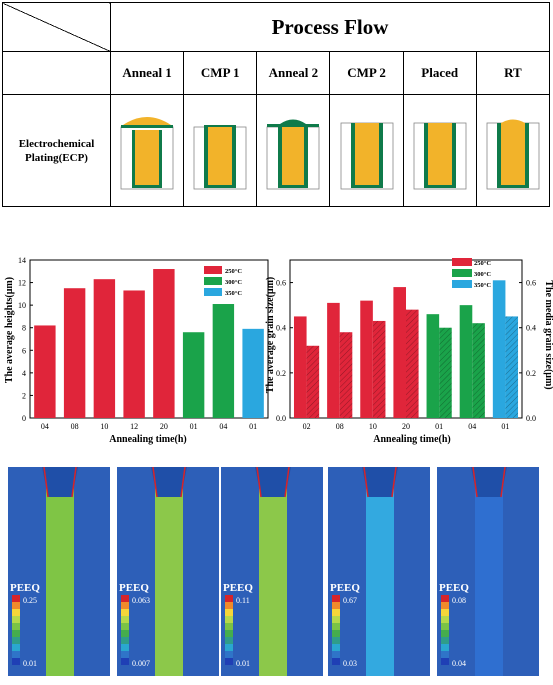 This screenshot has width=553, height=685. I want to click on step-placed: Placed, so click(439, 73).